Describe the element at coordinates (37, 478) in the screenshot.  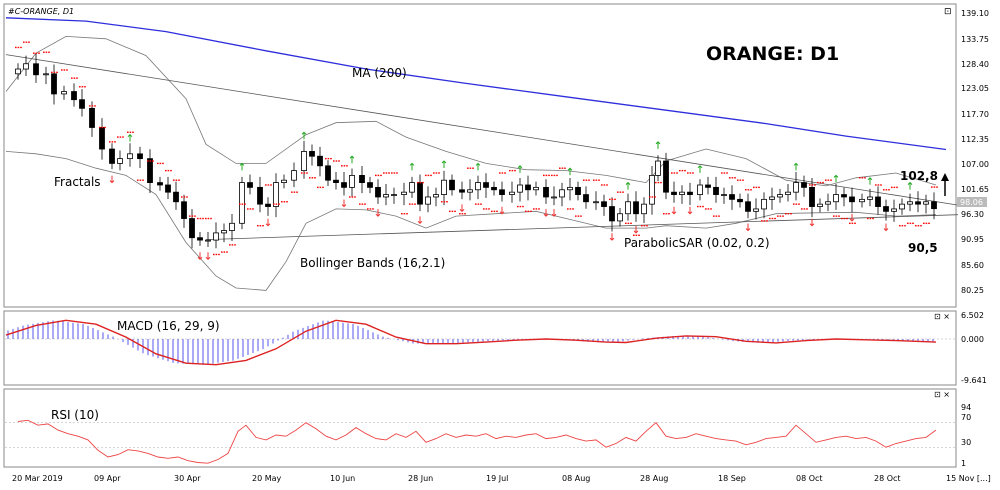
I see `date-label: 20 Mar 2019` at that location.